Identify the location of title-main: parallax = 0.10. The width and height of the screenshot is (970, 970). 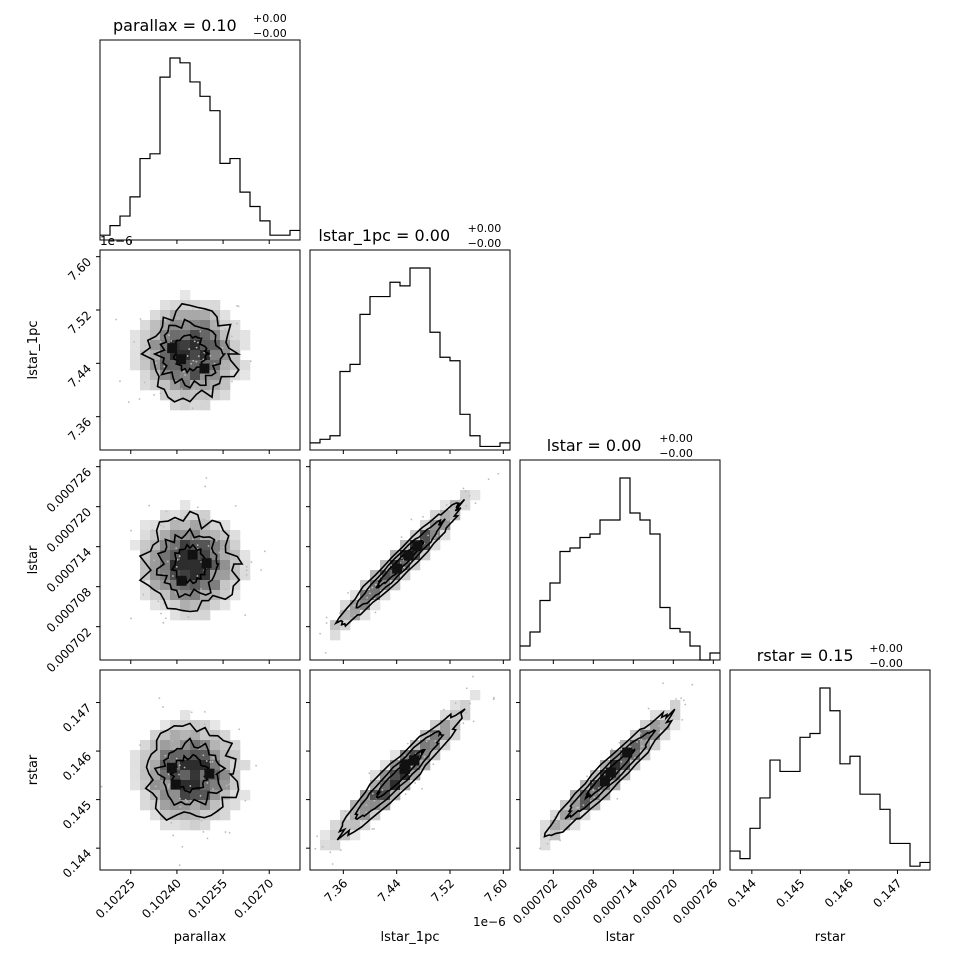
(175, 25).